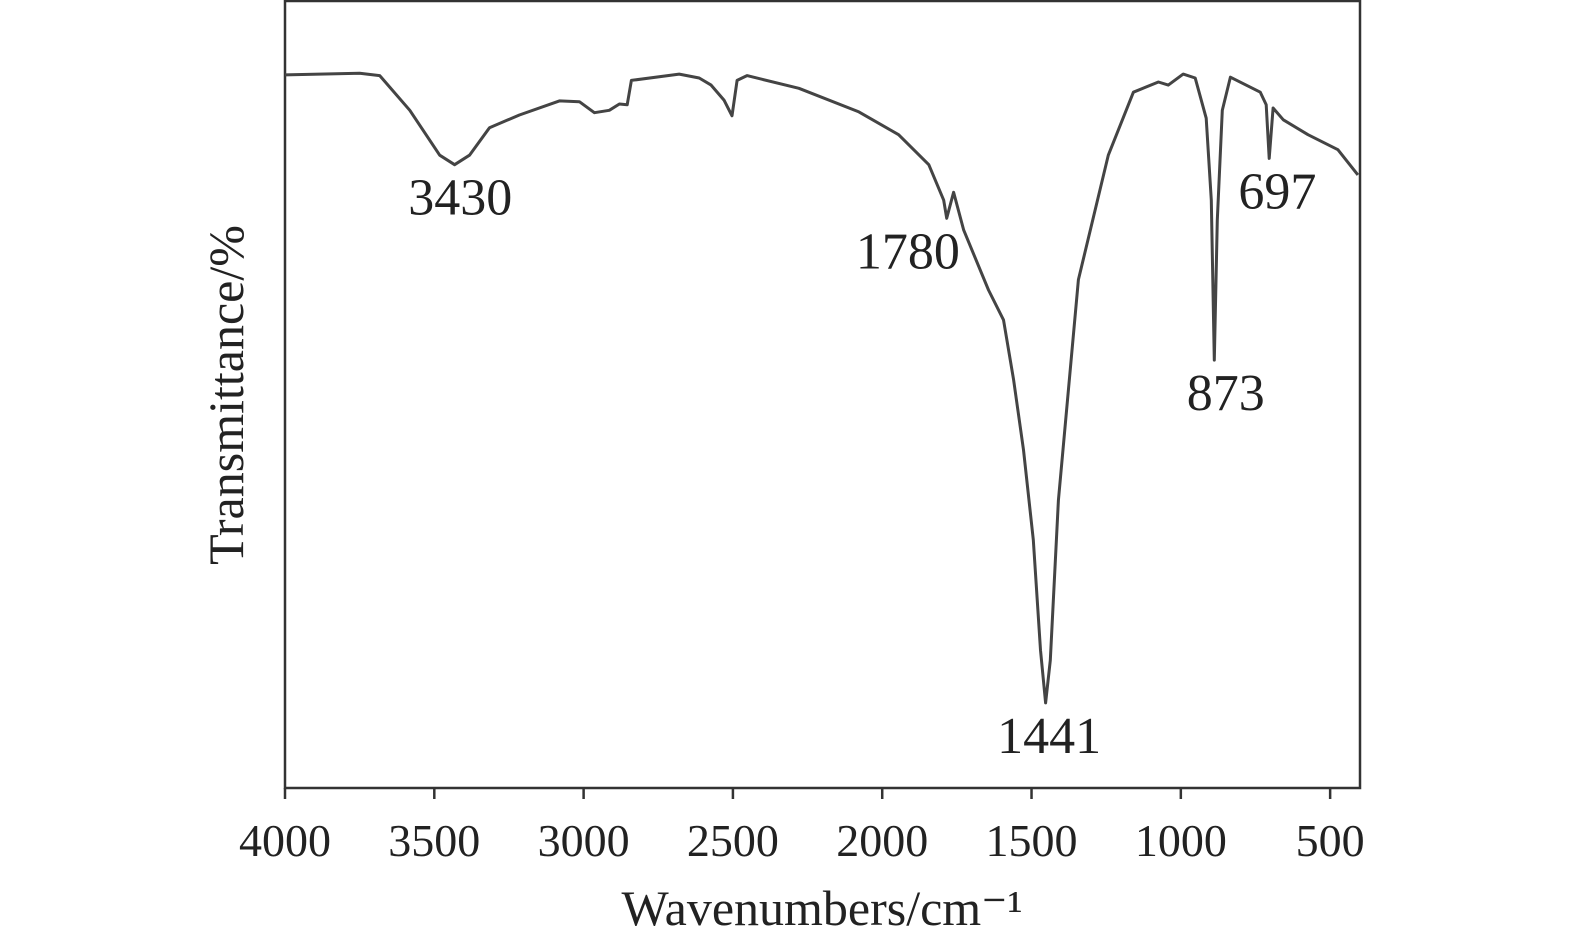 The height and width of the screenshot is (945, 1575). Describe the element at coordinates (434, 840) in the screenshot. I see `x-tick-label: 3500` at that location.